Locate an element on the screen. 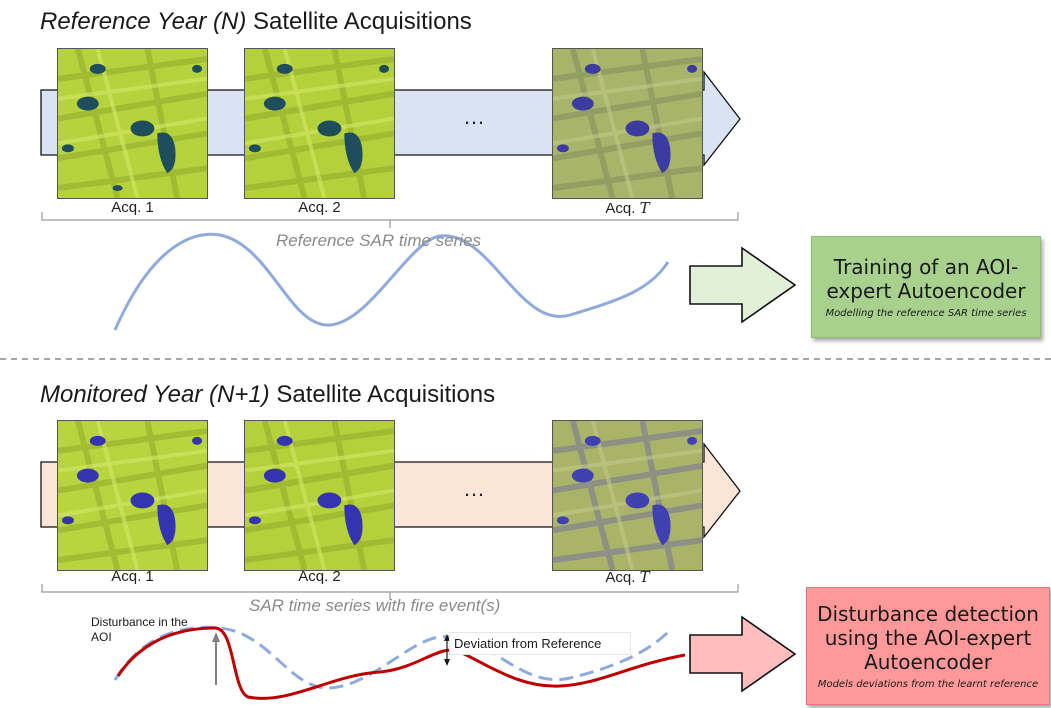  detection-flow-arrow is located at coordinates (743, 654).